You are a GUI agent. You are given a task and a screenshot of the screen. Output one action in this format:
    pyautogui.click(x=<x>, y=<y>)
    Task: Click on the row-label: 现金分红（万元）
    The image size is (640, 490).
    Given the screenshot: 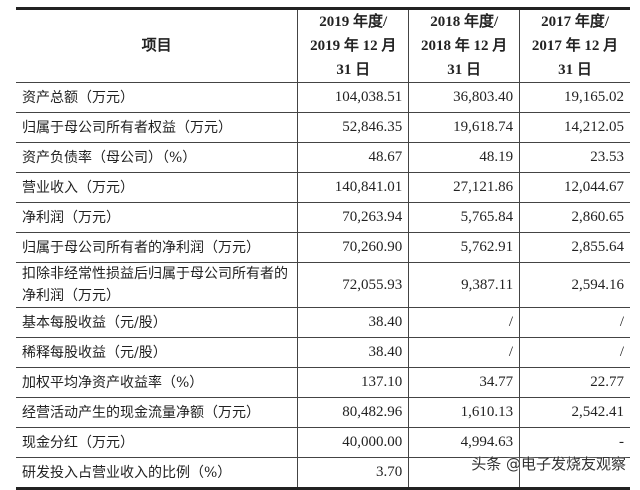 What is the action you would take?
    pyautogui.click(x=157, y=442)
    